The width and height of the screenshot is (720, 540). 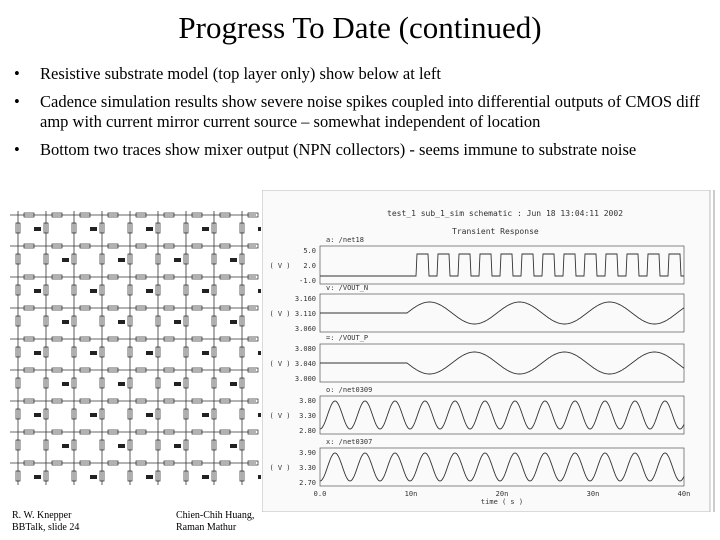 What do you see at coordinates (305, 364) in the screenshot?
I see `y-tick-label: 3.040` at bounding box center [305, 364].